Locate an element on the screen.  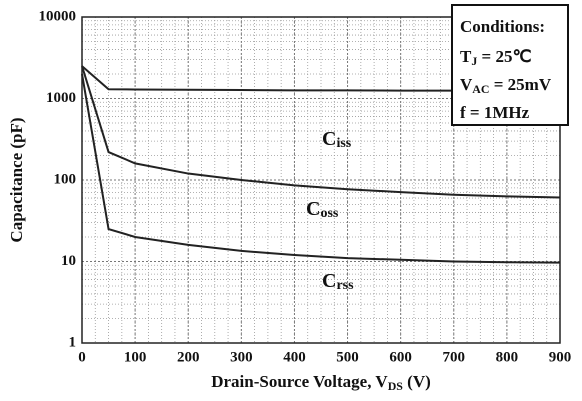
series-label: Coss is located at coordinates (322, 210).